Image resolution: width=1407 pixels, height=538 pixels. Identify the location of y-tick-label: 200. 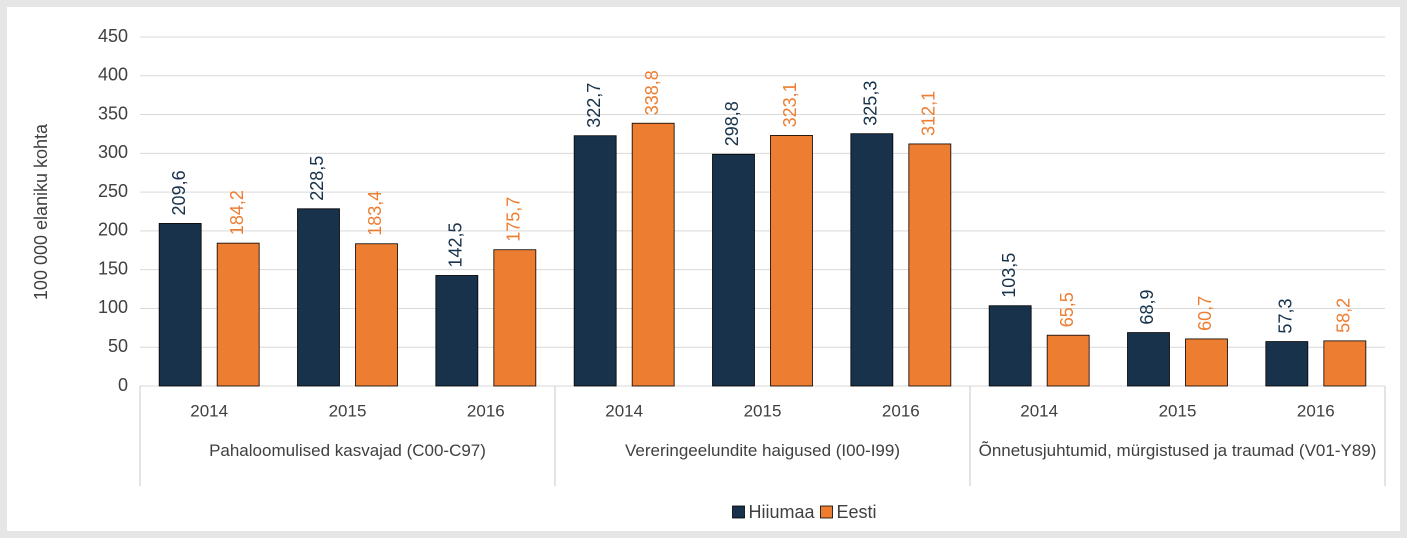
(113, 230).